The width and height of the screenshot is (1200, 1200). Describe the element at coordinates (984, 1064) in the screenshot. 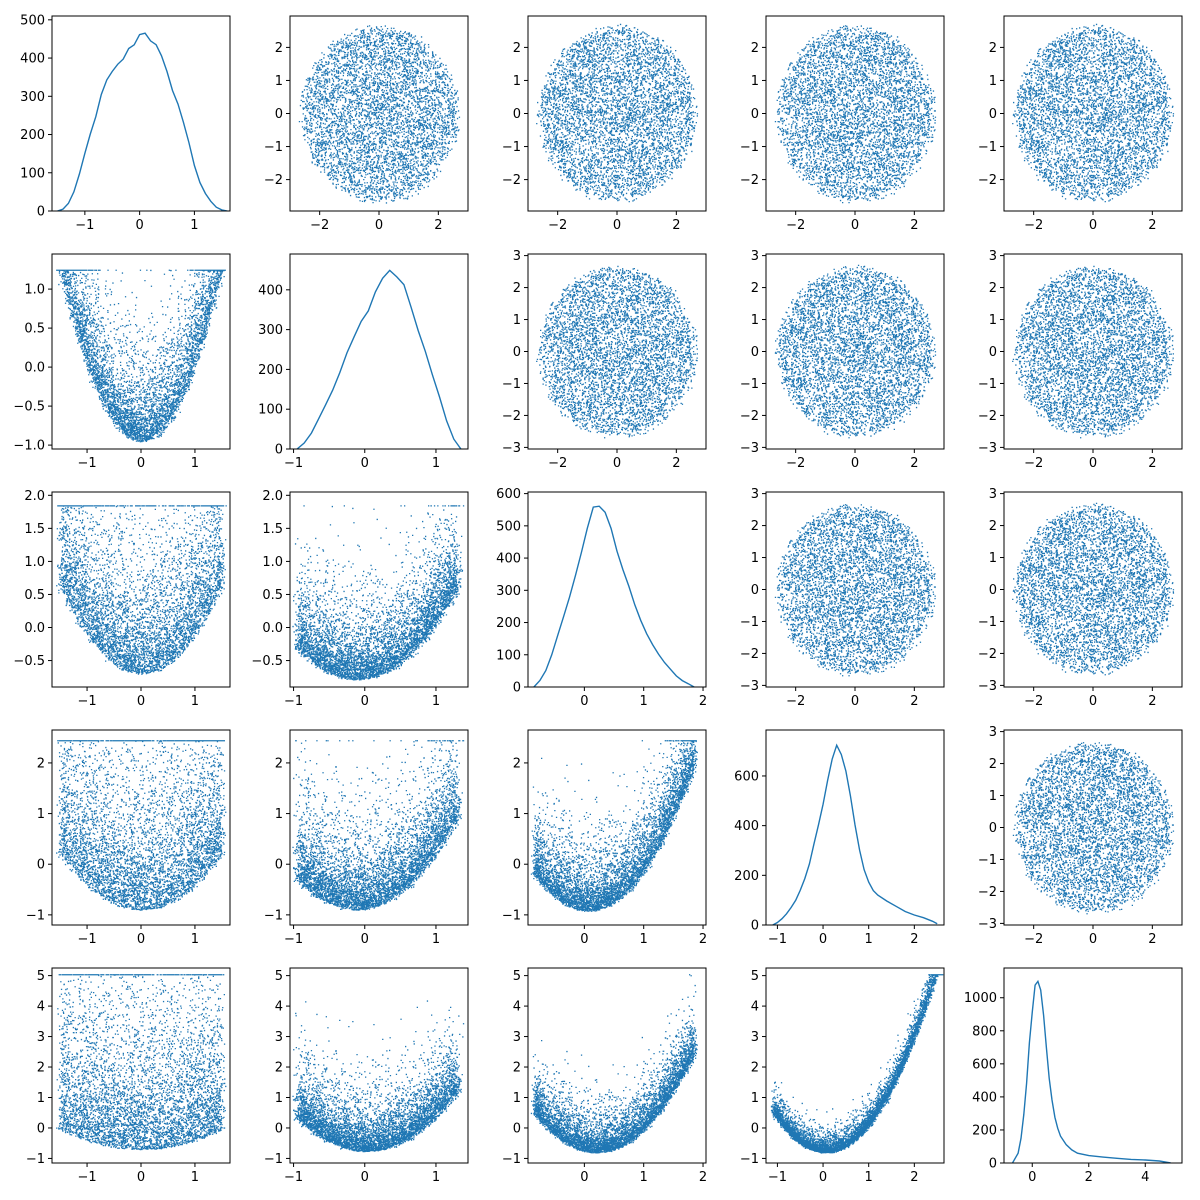

I see `y-tick-label: 600` at that location.